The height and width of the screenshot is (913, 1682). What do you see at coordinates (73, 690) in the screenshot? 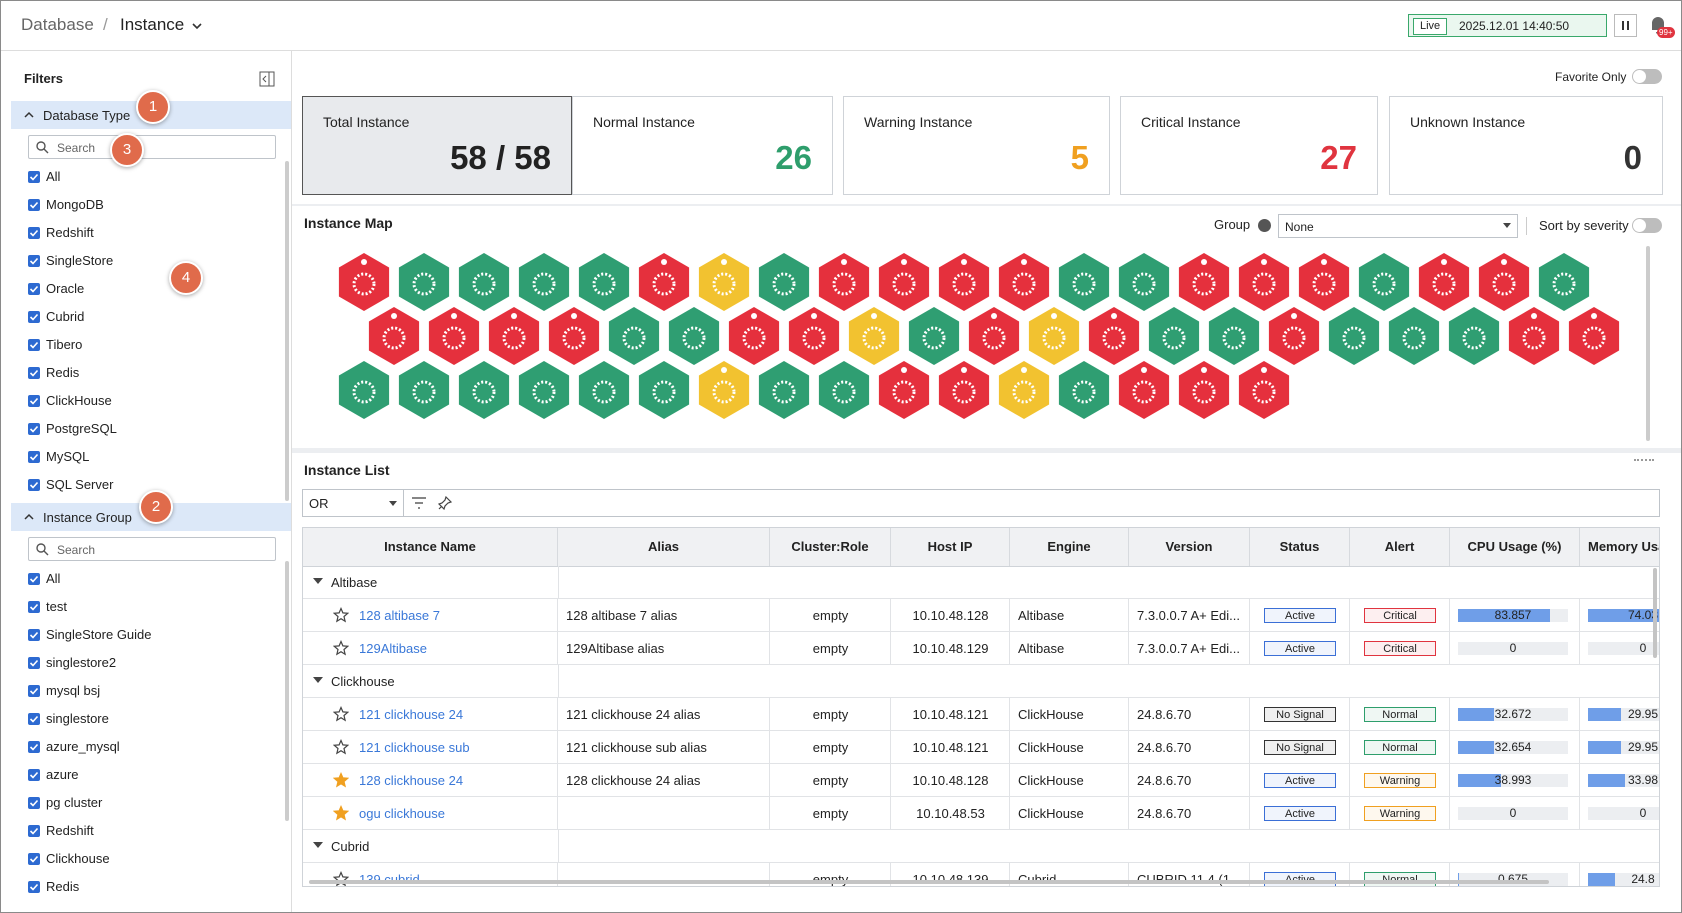
I see `filter-option: mysql bsj` at bounding box center [73, 690].